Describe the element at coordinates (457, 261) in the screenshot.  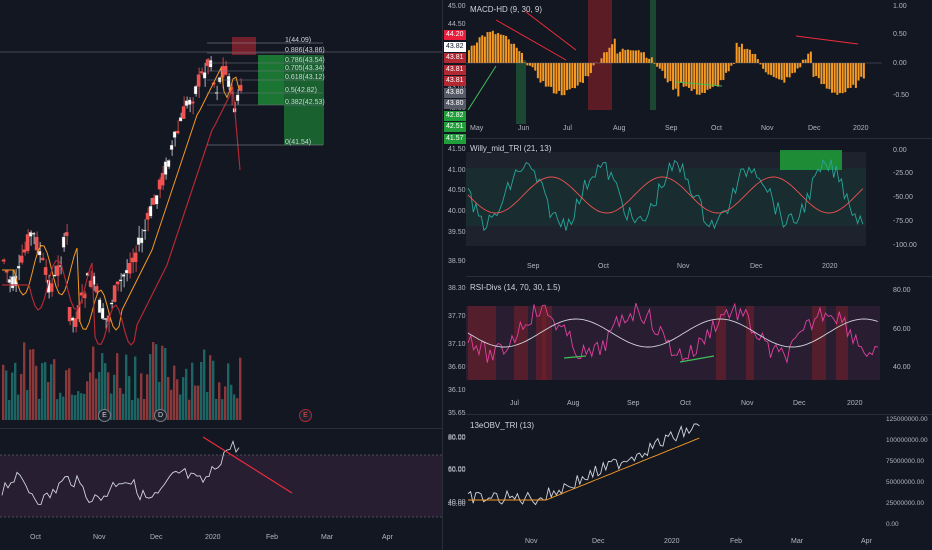
I see `price-axis-label: 38.90` at that location.